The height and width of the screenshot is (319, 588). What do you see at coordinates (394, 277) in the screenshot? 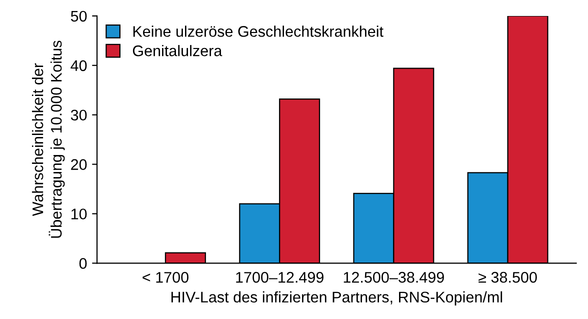
I see `x-tick-label: 12.500–38.499` at bounding box center [394, 277].